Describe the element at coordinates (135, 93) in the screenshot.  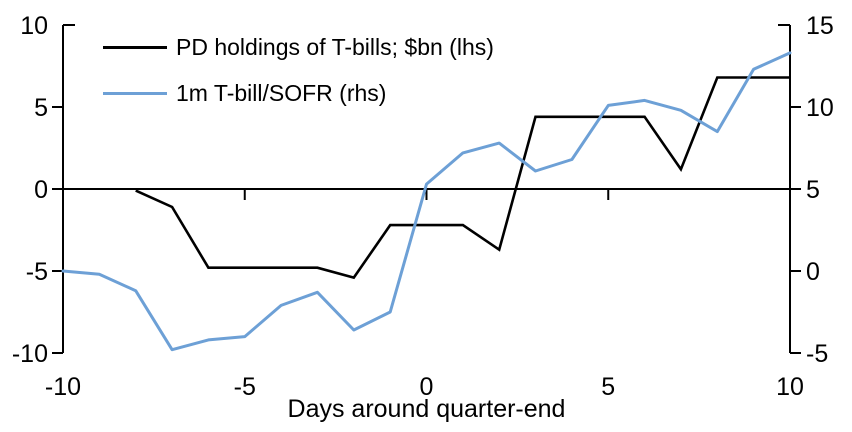
I see `legend-line-sample-blue` at that location.